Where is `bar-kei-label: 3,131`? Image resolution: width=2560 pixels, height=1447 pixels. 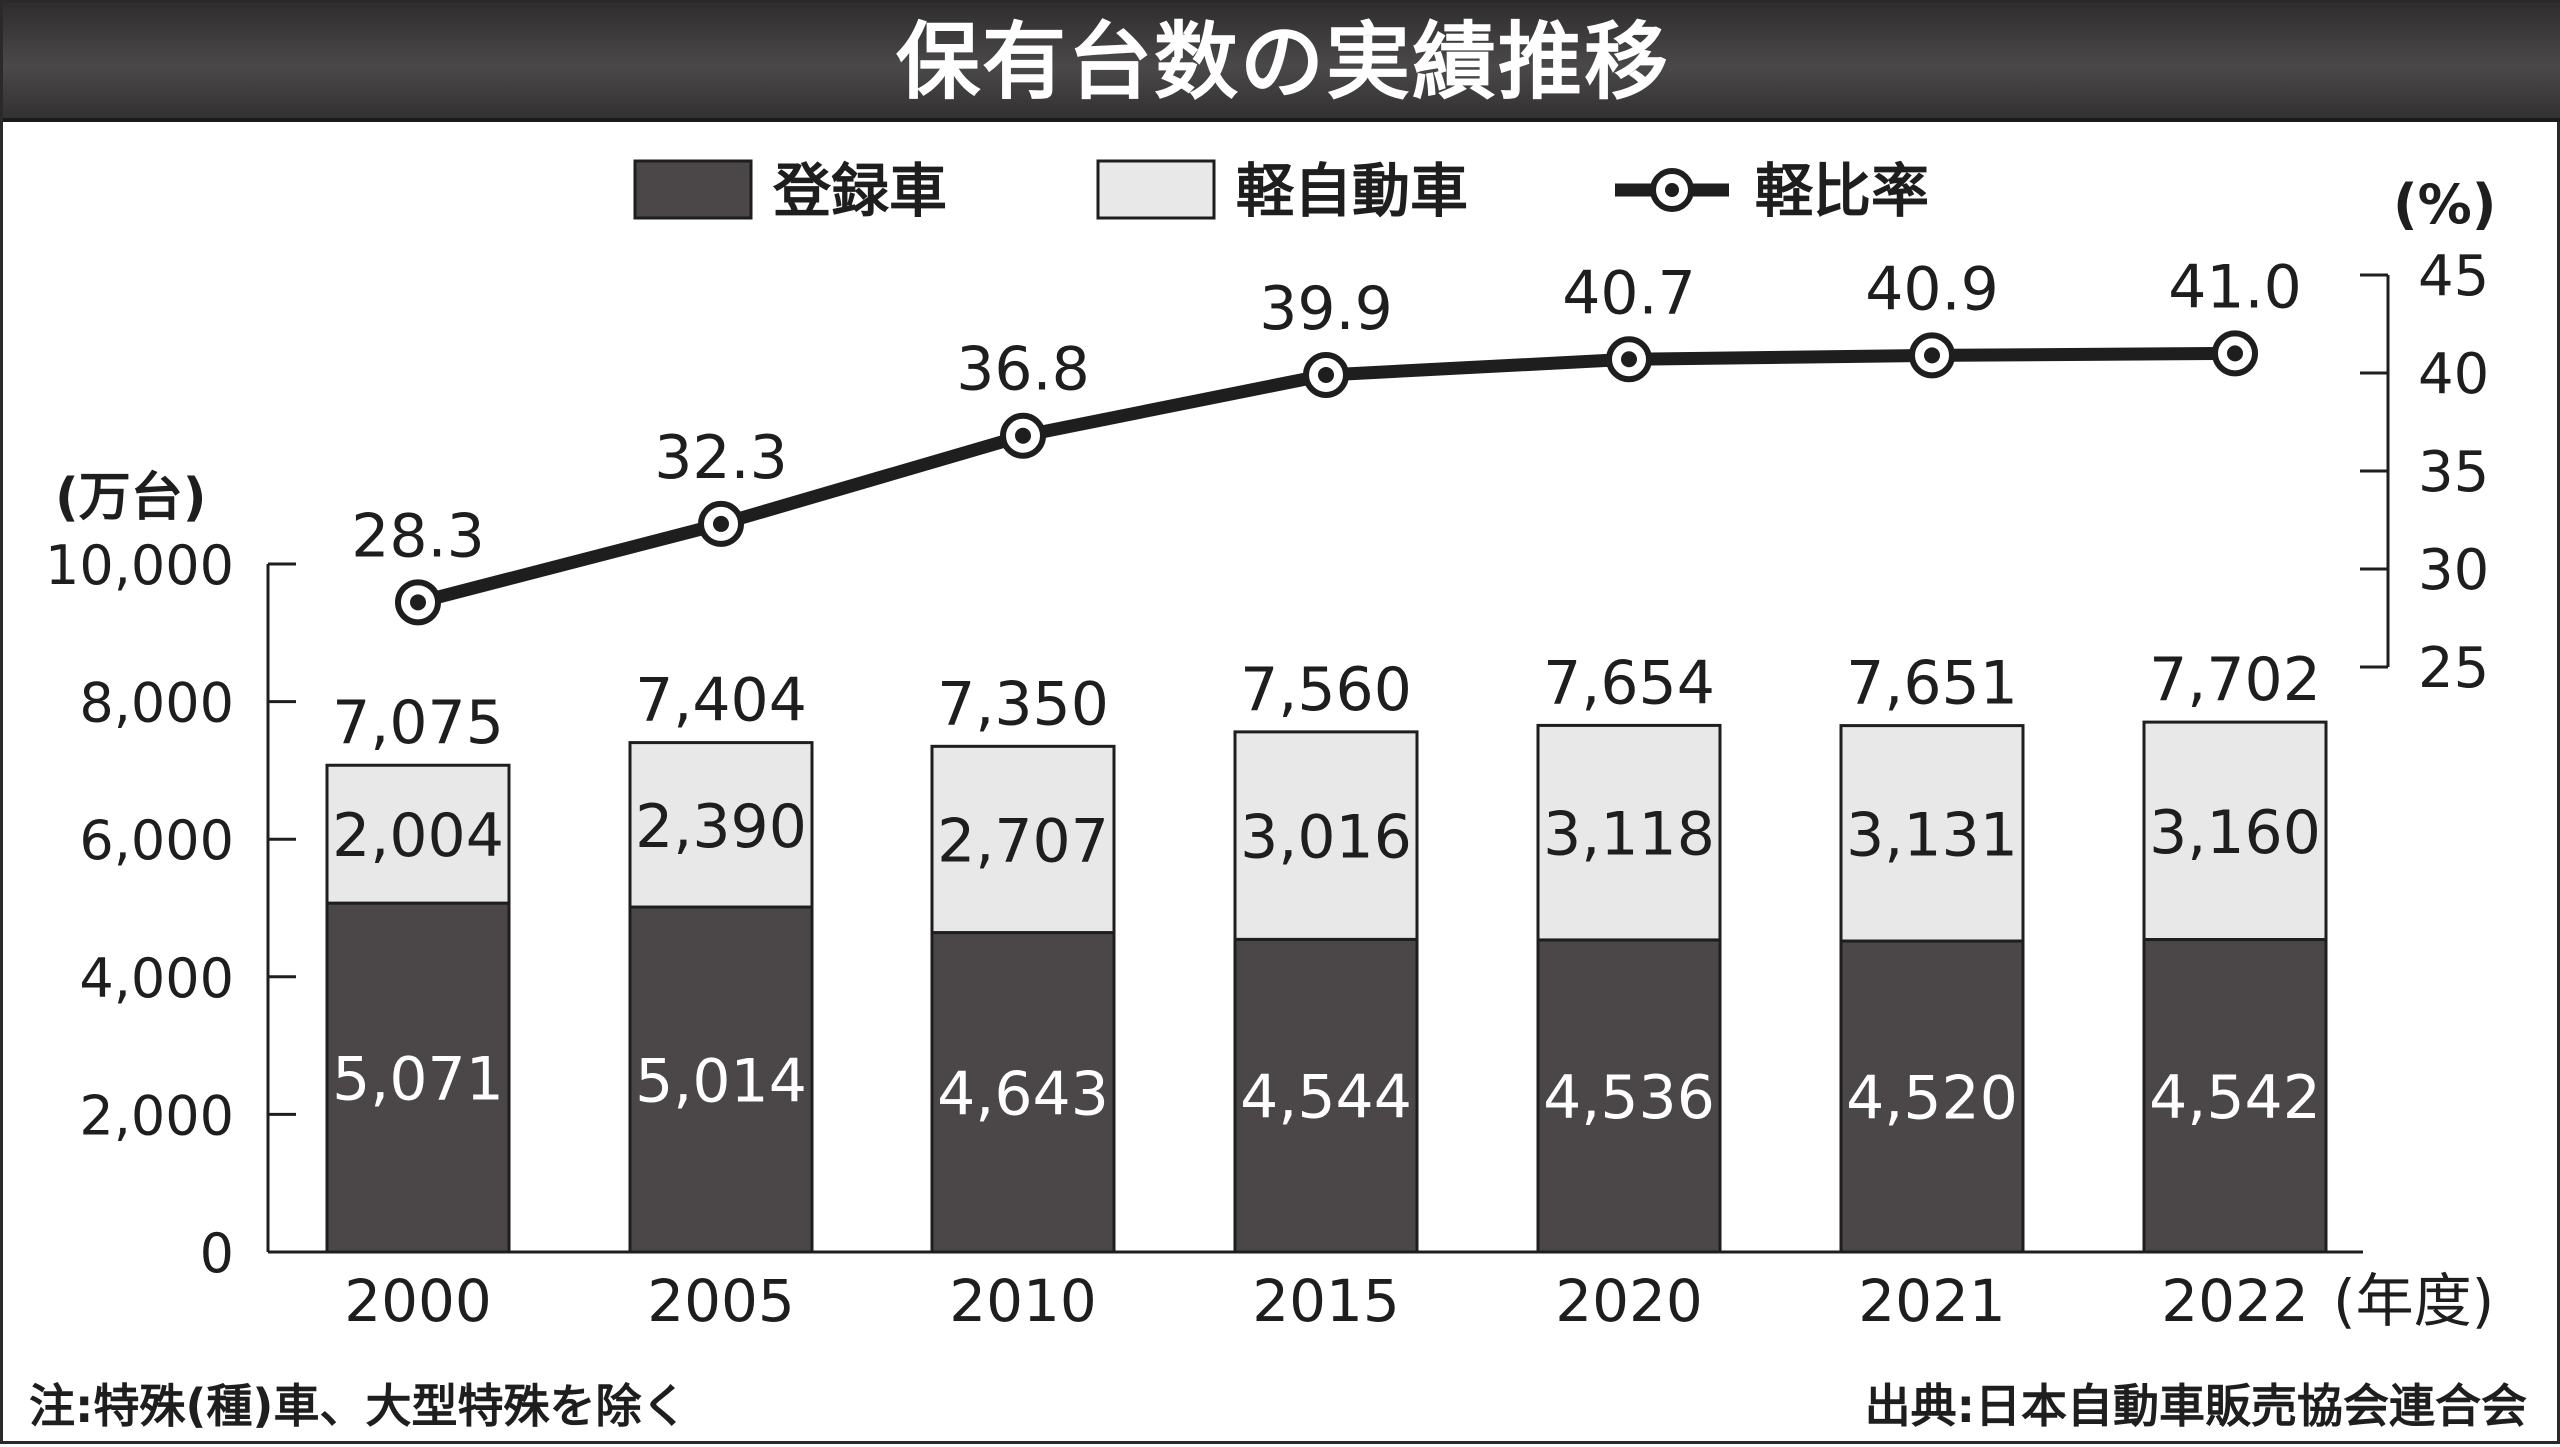
bar-kei-label: 3,131 is located at coordinates (1932, 835).